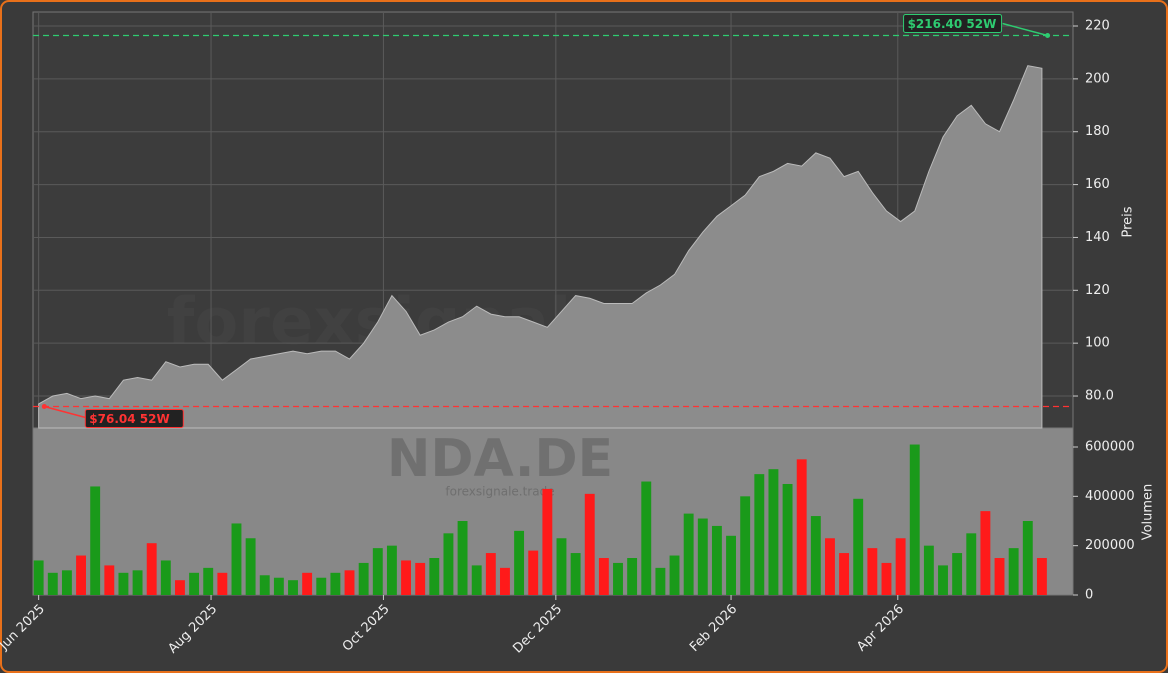 The width and height of the screenshot is (1168, 673). What do you see at coordinates (129, 419) in the screenshot?
I see `annotation-label: $76.04 52W` at bounding box center [129, 419].